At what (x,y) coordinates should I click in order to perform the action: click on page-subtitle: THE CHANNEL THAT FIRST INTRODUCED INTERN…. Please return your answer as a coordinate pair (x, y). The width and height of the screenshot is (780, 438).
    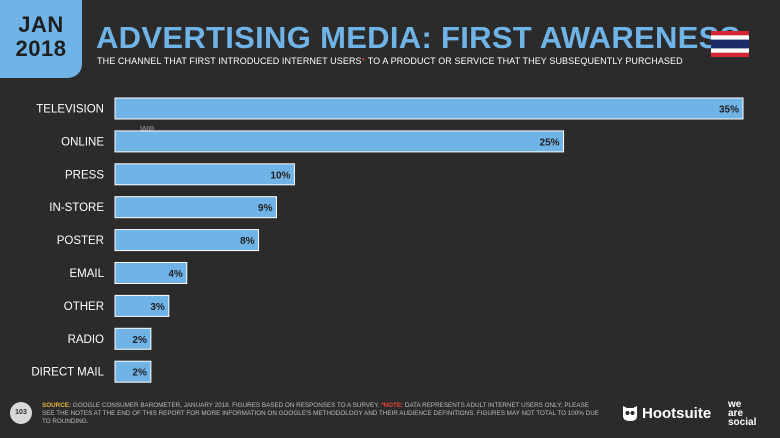
    Looking at the image, I should click on (390, 61).